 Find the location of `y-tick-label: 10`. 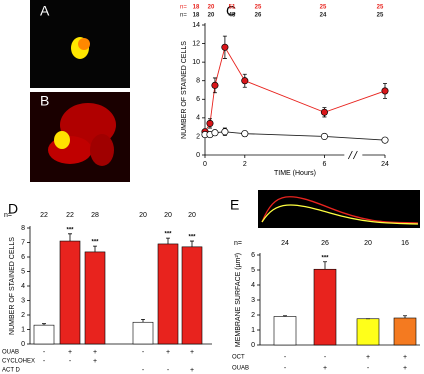

y-tick-label: 10 is located at coordinates (196, 62).